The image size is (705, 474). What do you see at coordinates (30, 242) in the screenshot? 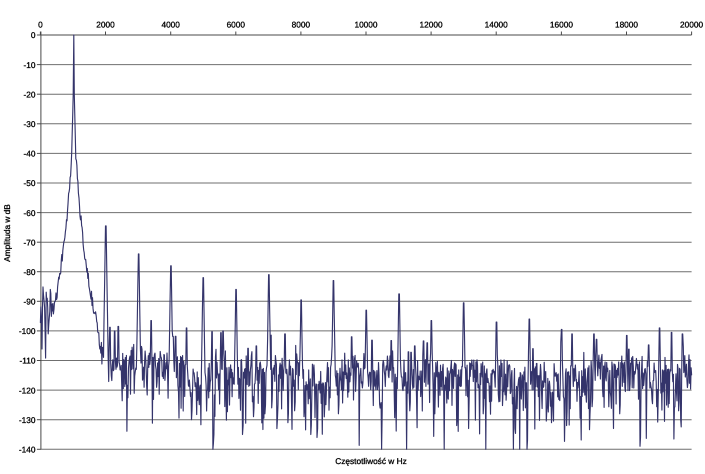
I see `svg-text: -70` at bounding box center [30, 242].